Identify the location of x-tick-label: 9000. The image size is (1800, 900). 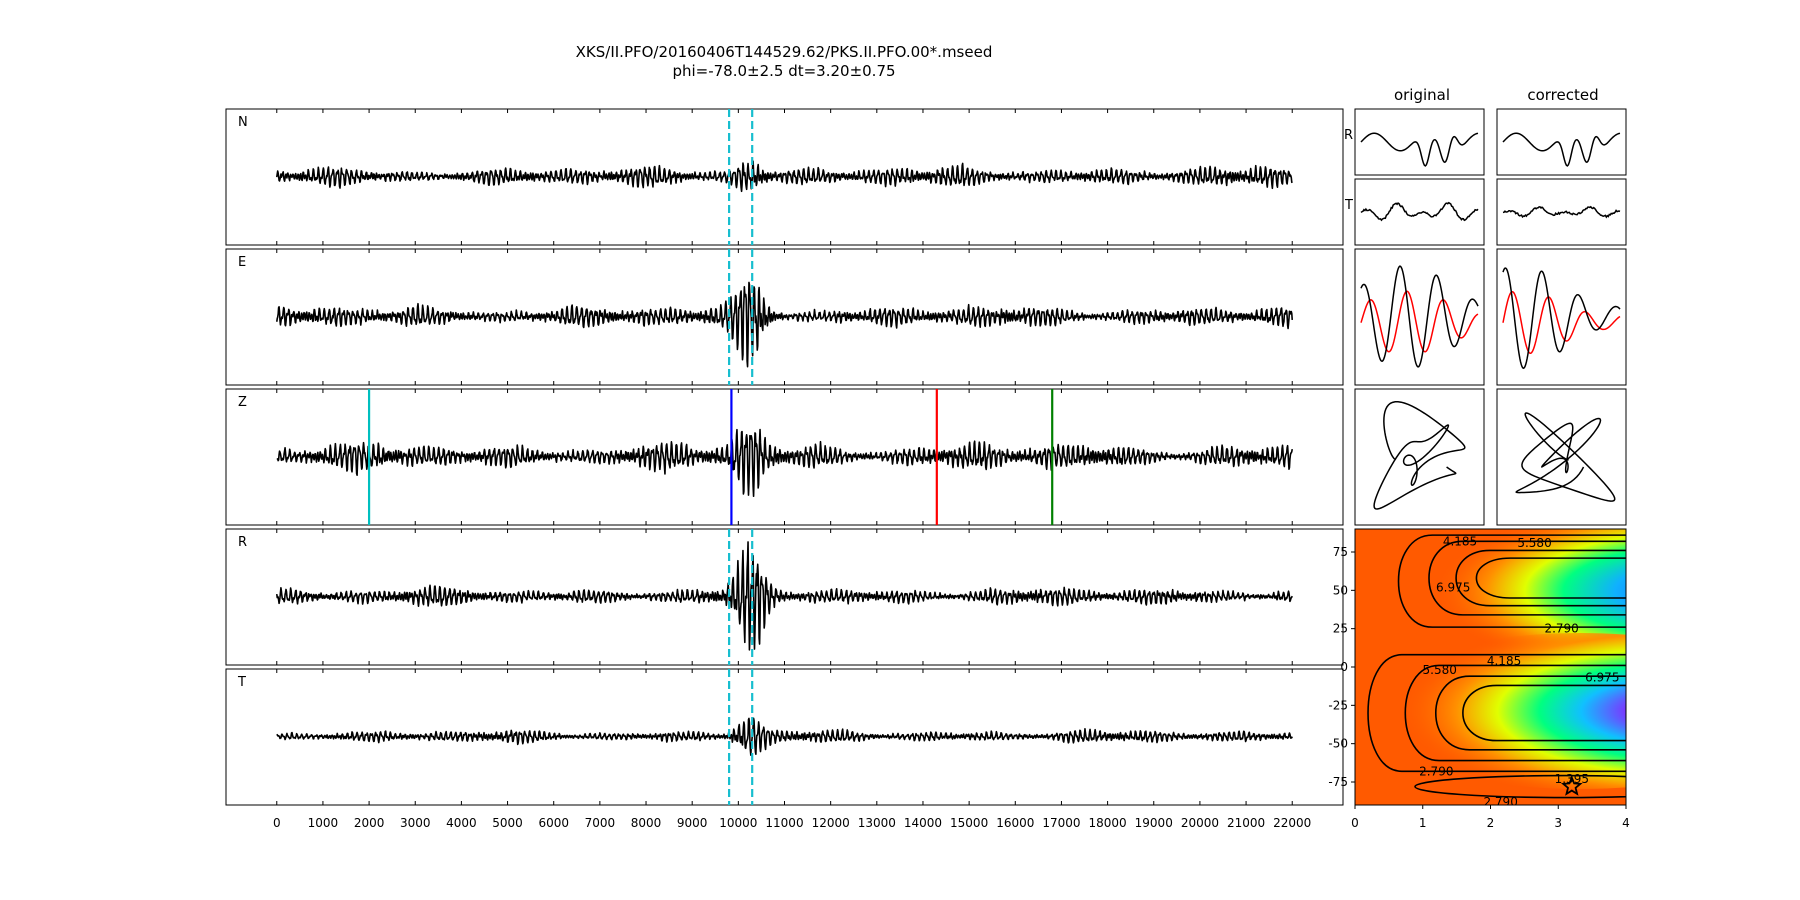
(692, 823).